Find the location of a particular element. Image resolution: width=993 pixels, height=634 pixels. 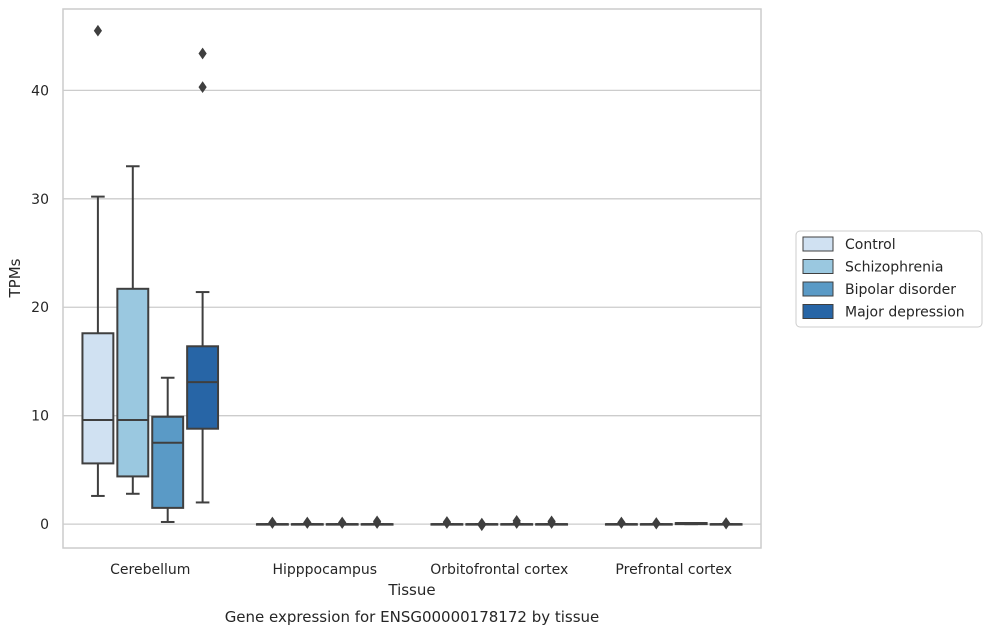

x-tick-label: Prefrontal cortex is located at coordinates (673, 570).